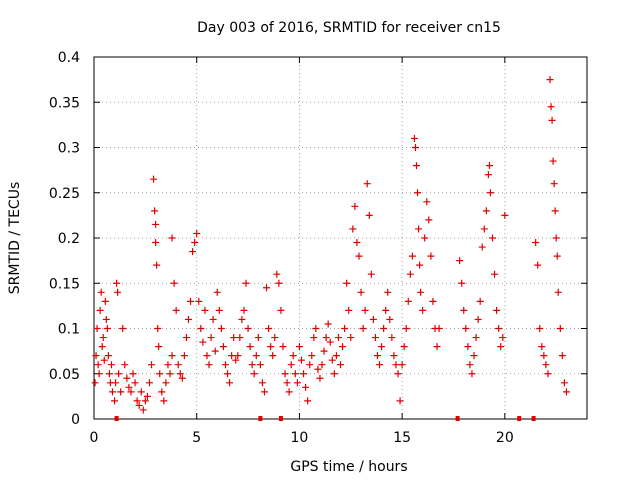 Image resolution: width=640 pixels, height=480 pixels. What do you see at coordinates (69, 149) in the screenshot?
I see `y-tick-label: 0.3` at bounding box center [69, 149].